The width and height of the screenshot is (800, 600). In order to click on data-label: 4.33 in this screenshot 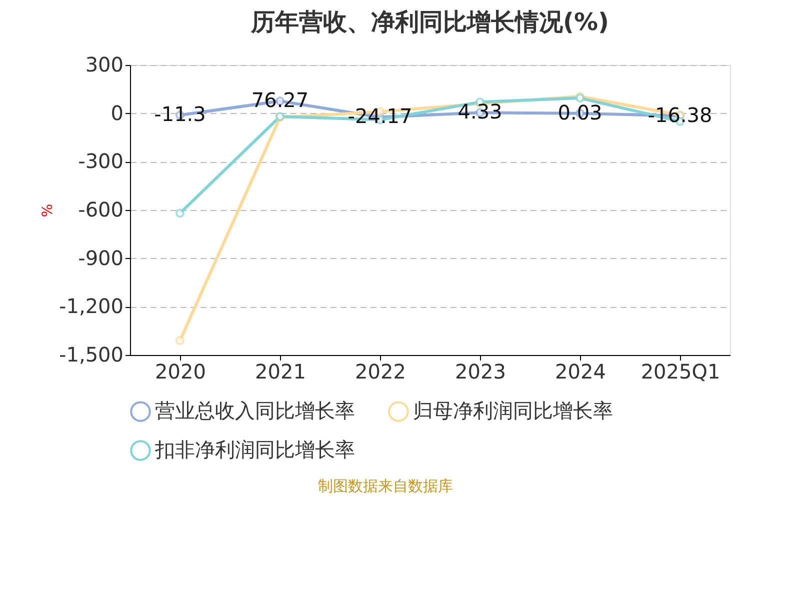, I will do `click(480, 112)`.